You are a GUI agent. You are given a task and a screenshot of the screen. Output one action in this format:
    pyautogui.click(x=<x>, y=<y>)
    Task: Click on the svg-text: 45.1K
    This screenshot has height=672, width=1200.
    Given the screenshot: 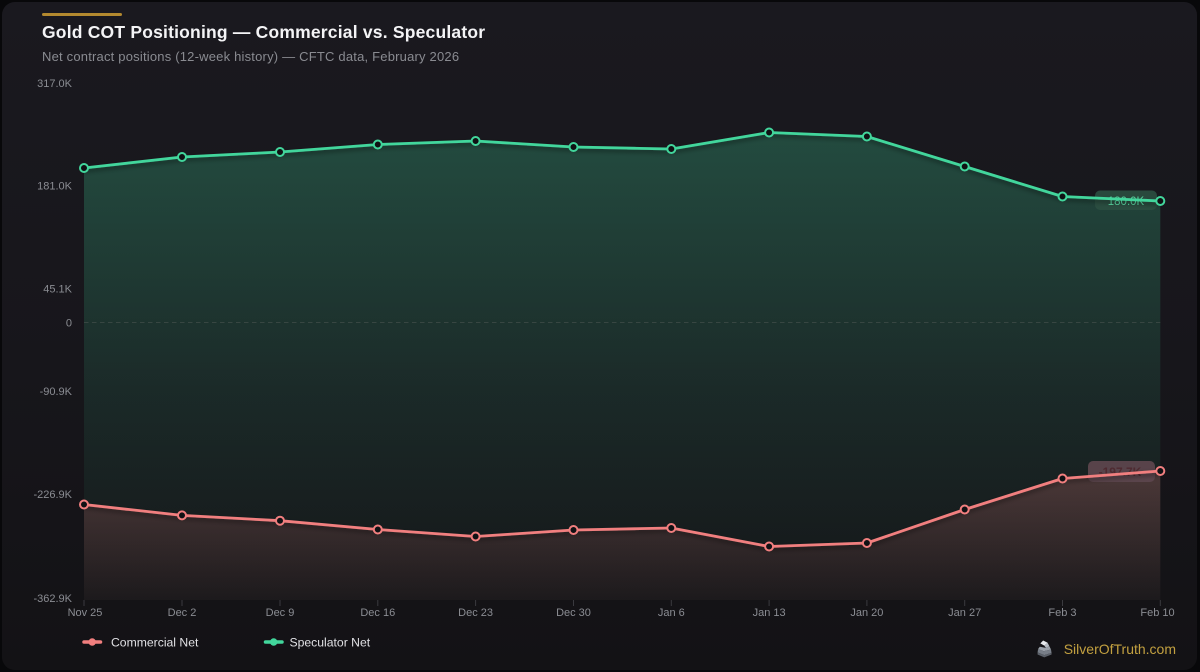 What is the action you would take?
    pyautogui.click(x=57, y=290)
    